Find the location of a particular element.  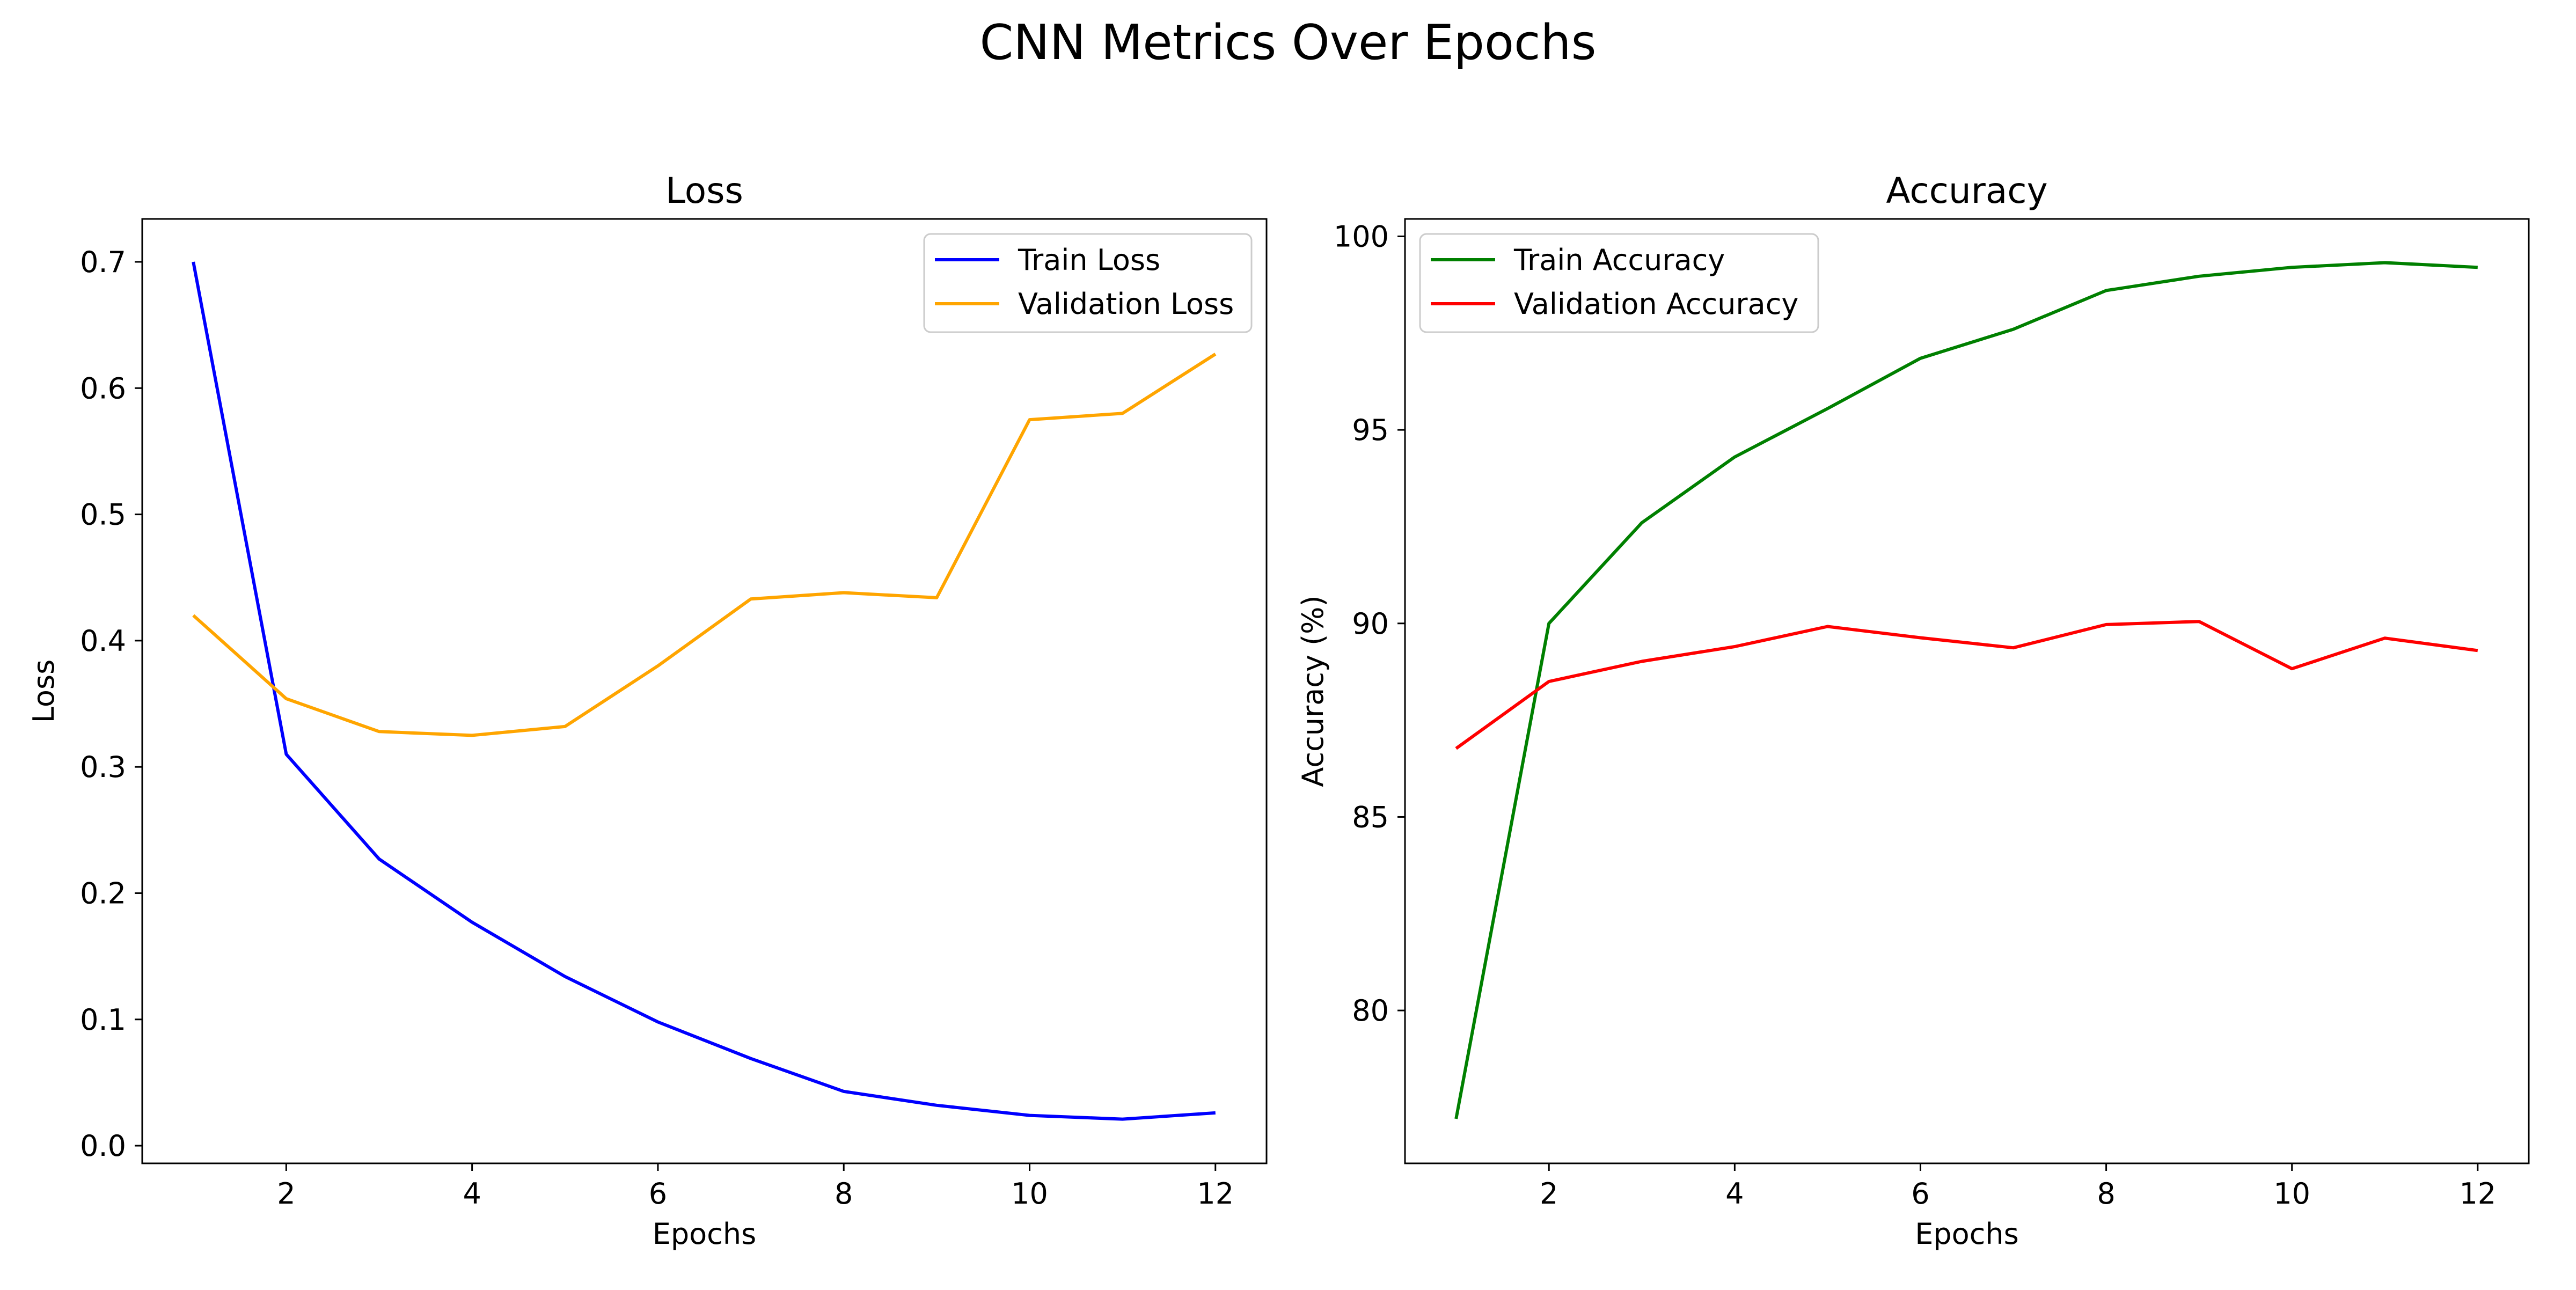

accuracy-x-tick-label: 4 is located at coordinates (1734, 1194).